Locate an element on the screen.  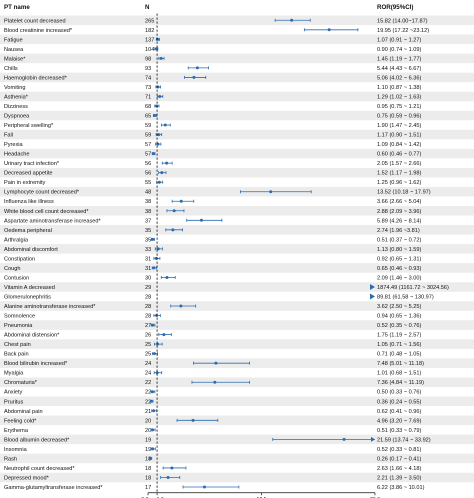
n-value: 56 is located at coordinates (148, 164).